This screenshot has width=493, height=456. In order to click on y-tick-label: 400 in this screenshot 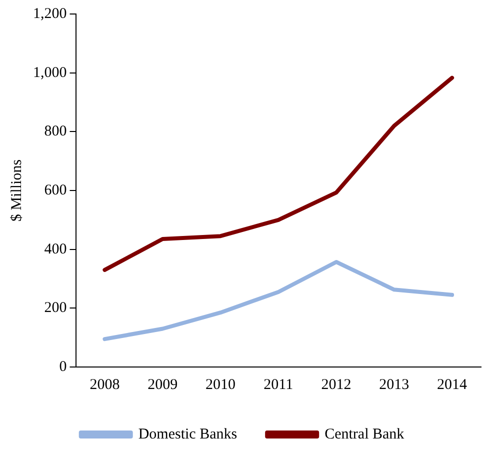, I will do `click(55, 249)`.